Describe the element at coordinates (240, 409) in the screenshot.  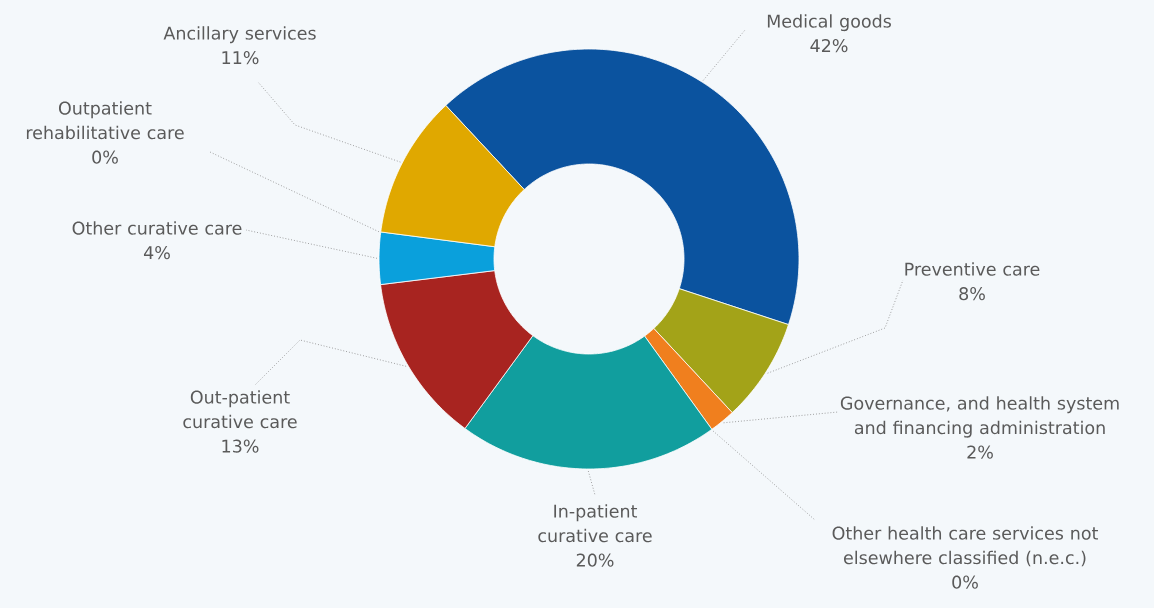
I see `slice-label: Out-patient curative care` at that location.